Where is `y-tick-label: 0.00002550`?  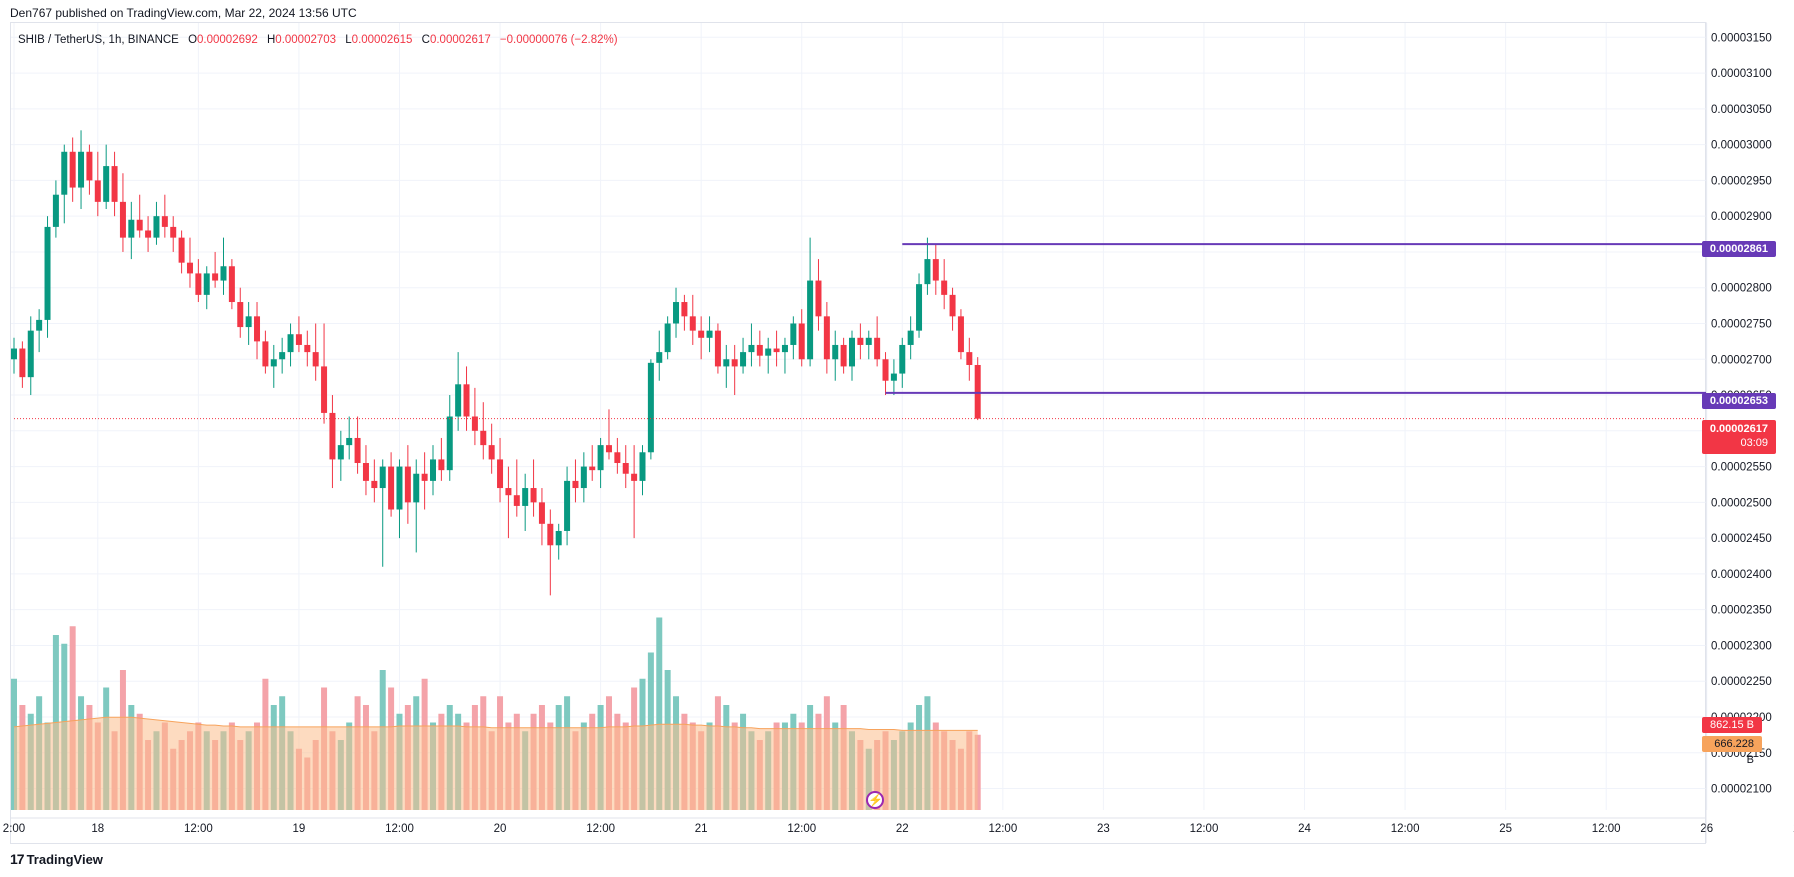 y-tick-label: 0.00002550 is located at coordinates (1741, 468).